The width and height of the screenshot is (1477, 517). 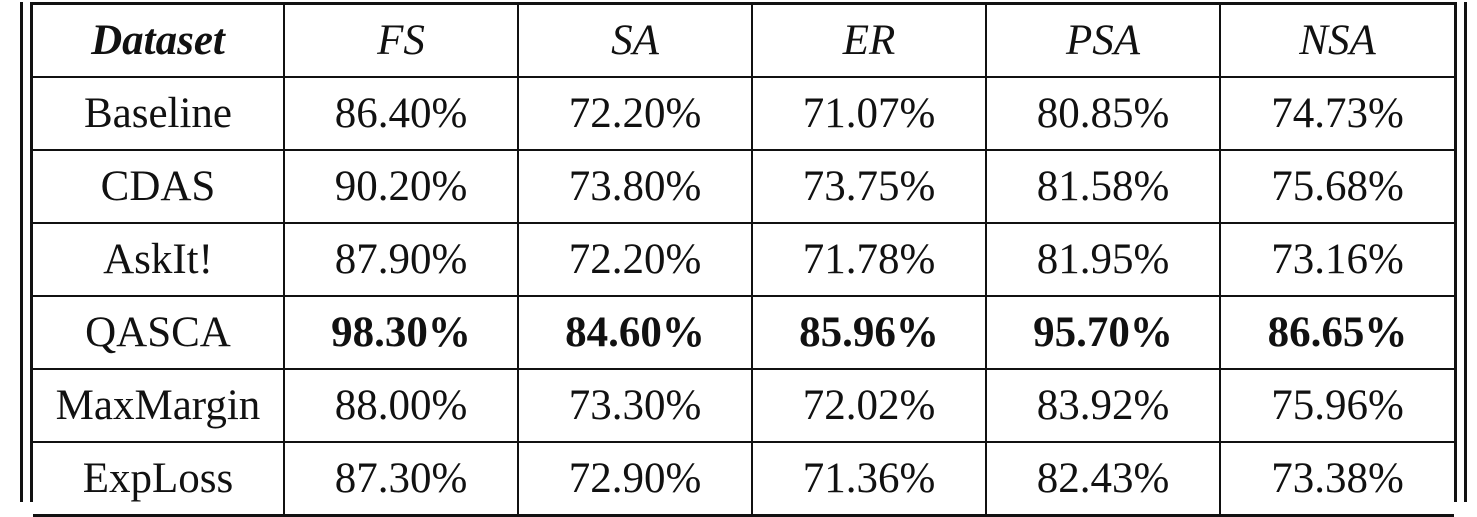 What do you see at coordinates (635, 479) in the screenshot?
I see `table-cell: 72.90%` at bounding box center [635, 479].